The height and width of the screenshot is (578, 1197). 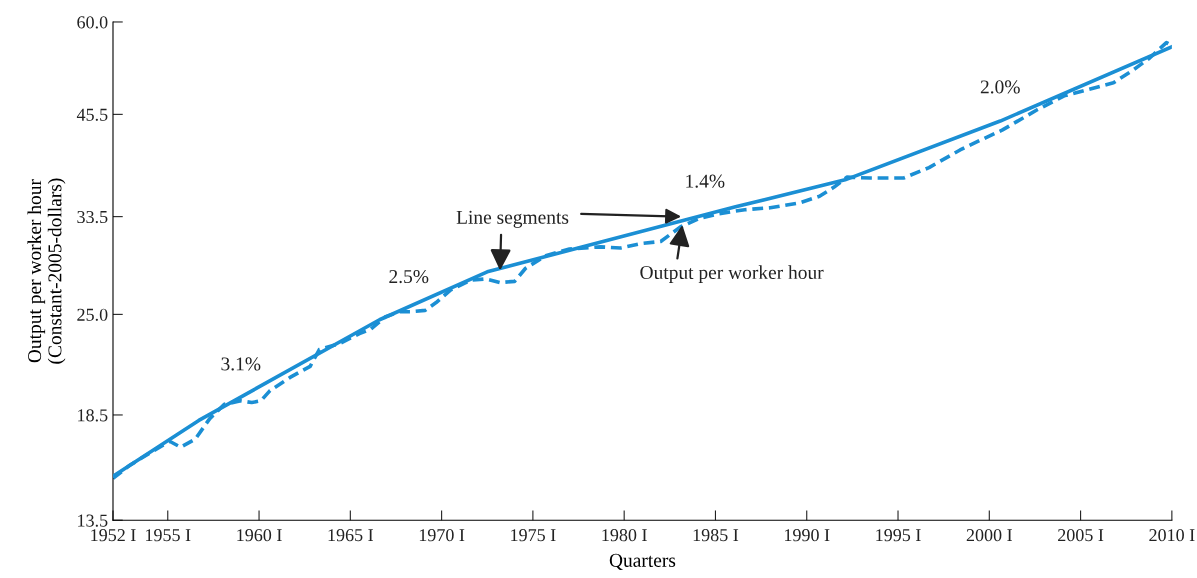 What do you see at coordinates (533, 535) in the screenshot?
I see `x-tick-label: 1975 I` at bounding box center [533, 535].